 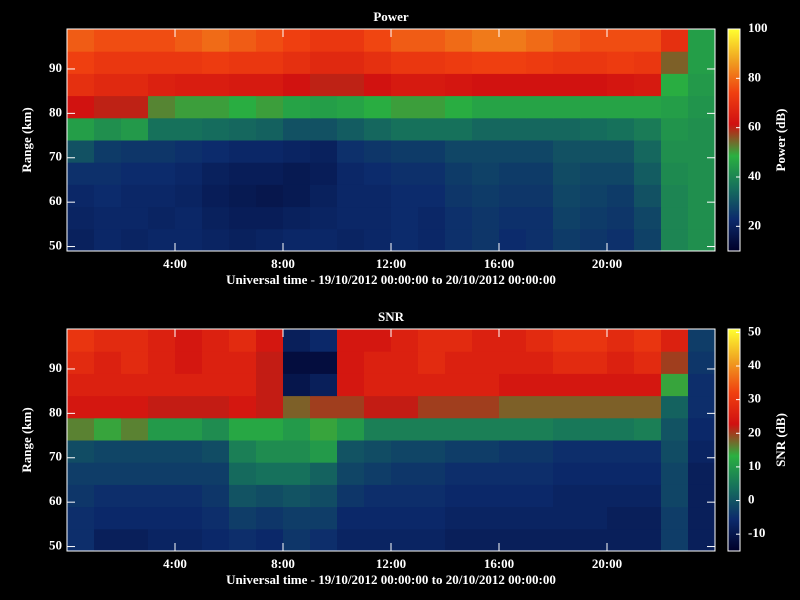 I want to click on chart-title: Power, so click(x=391, y=16).